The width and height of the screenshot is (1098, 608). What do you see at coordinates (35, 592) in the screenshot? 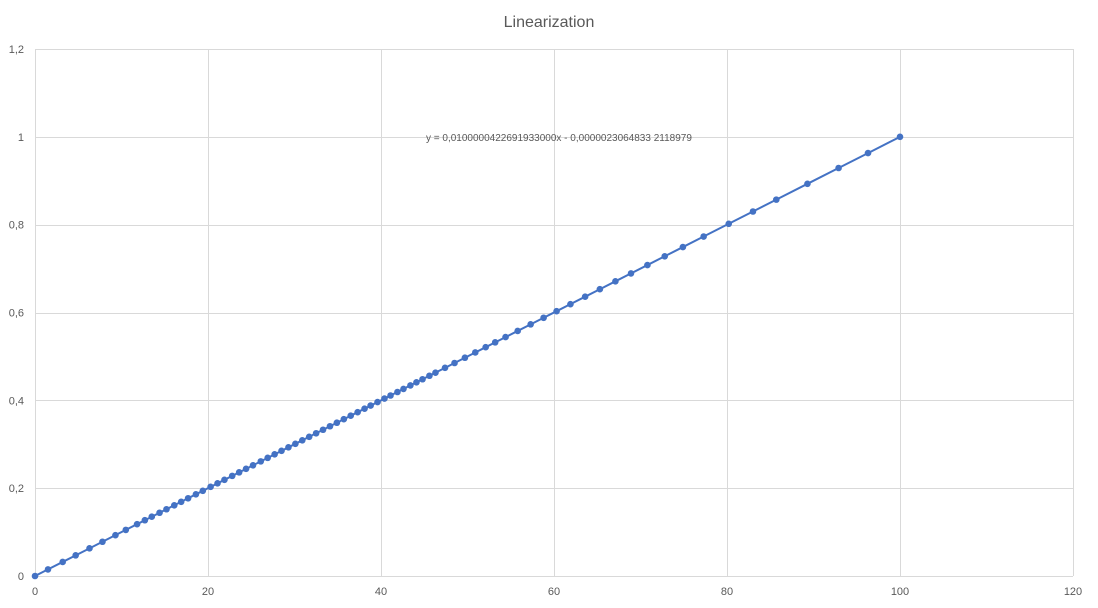
I see `x-tick-label: 0` at bounding box center [35, 592].